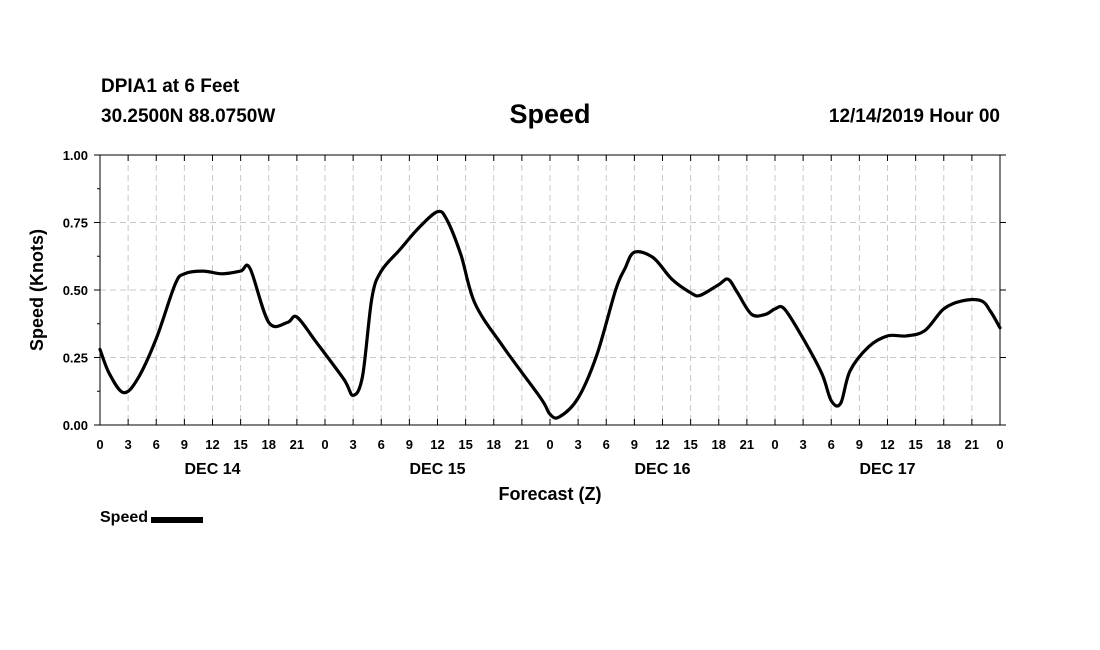  I want to click on y-tick-label: 0.75, so click(75, 223).